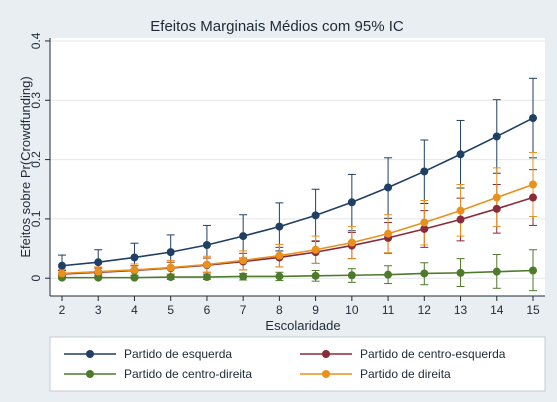 The height and width of the screenshot is (402, 557). I want to click on x-tick-label: 5, so click(170, 310).